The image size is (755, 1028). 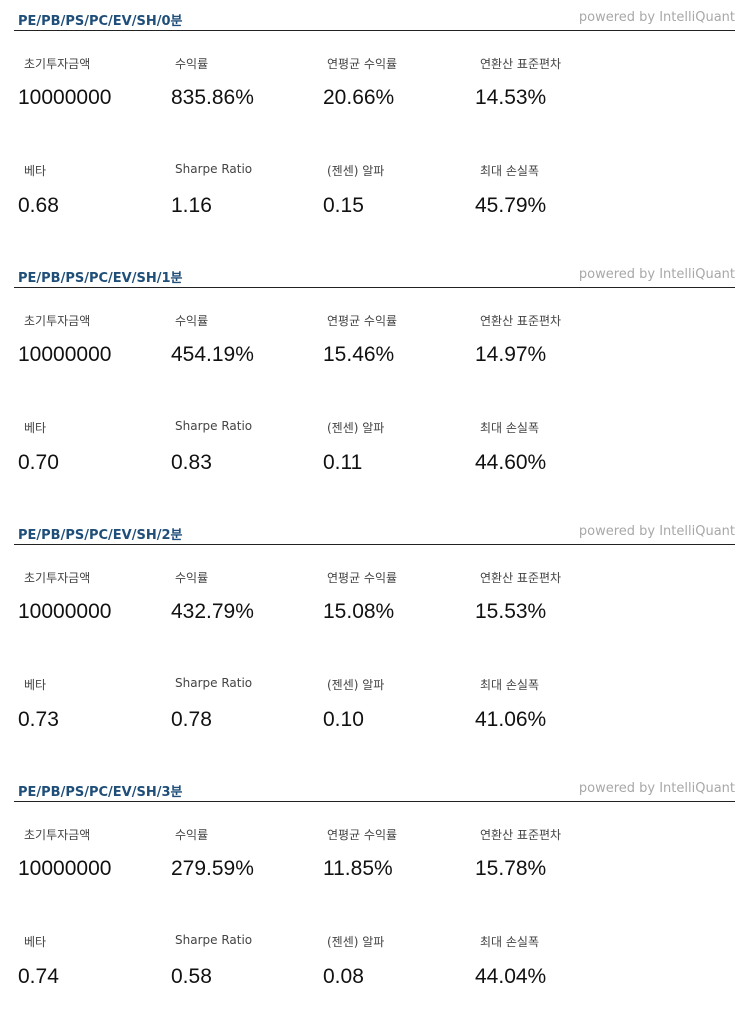 What do you see at coordinates (359, 611) in the screenshot?
I see `annual-return-value: 15.08%` at bounding box center [359, 611].